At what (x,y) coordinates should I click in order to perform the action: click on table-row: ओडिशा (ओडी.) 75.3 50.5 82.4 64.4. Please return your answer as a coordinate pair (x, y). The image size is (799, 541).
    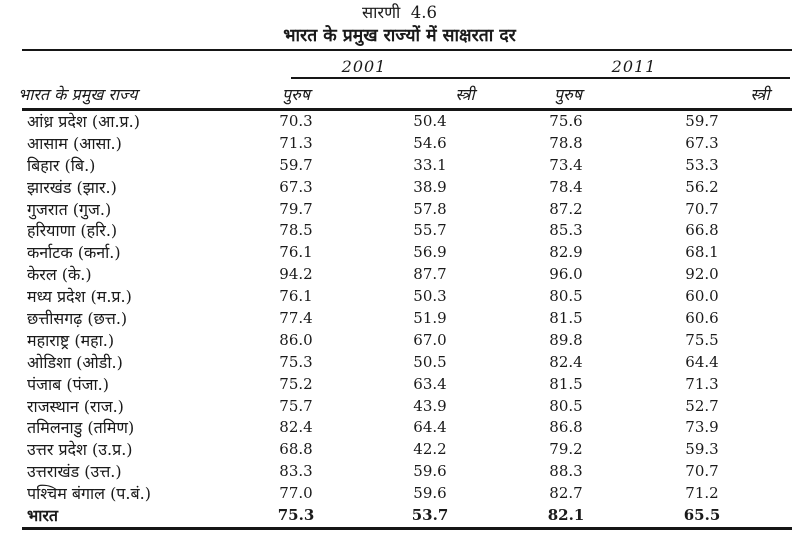
    Looking at the image, I should click on (401, 363).